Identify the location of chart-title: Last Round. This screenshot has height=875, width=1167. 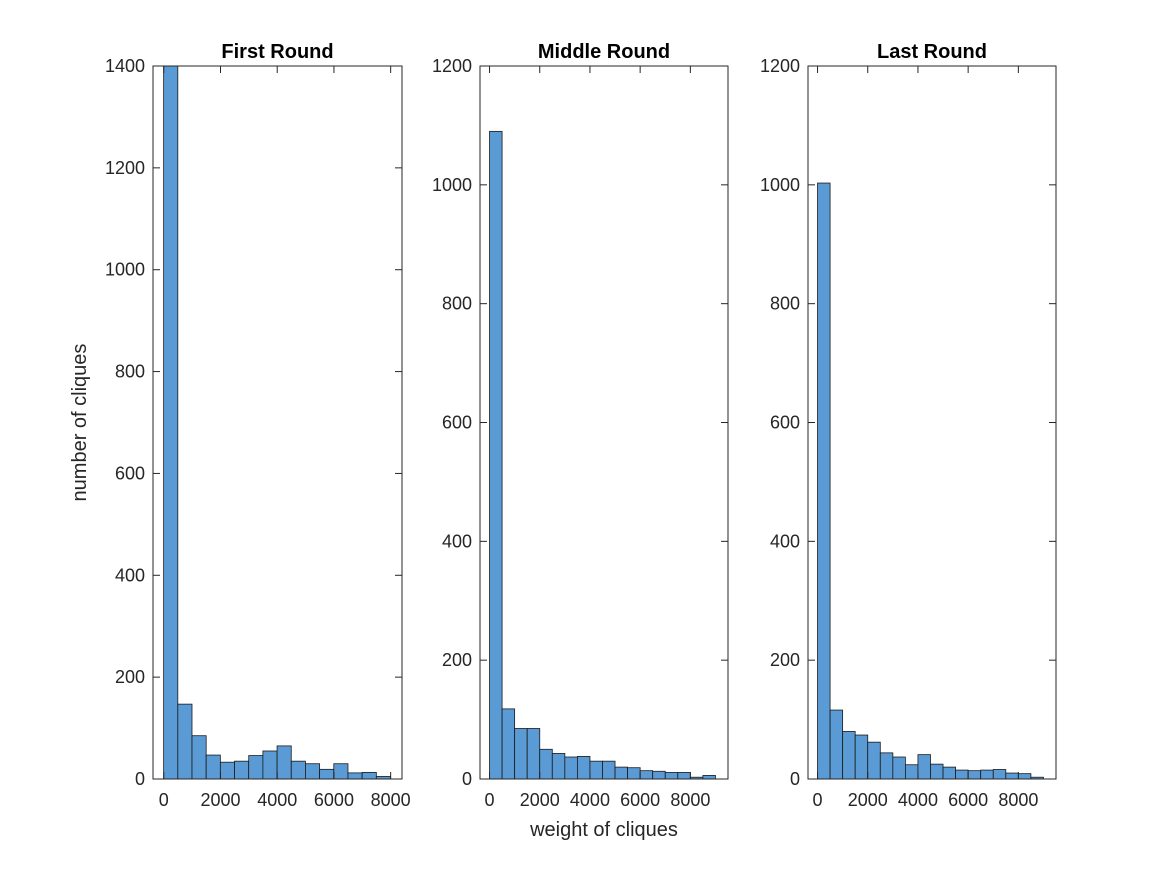
(932, 52).